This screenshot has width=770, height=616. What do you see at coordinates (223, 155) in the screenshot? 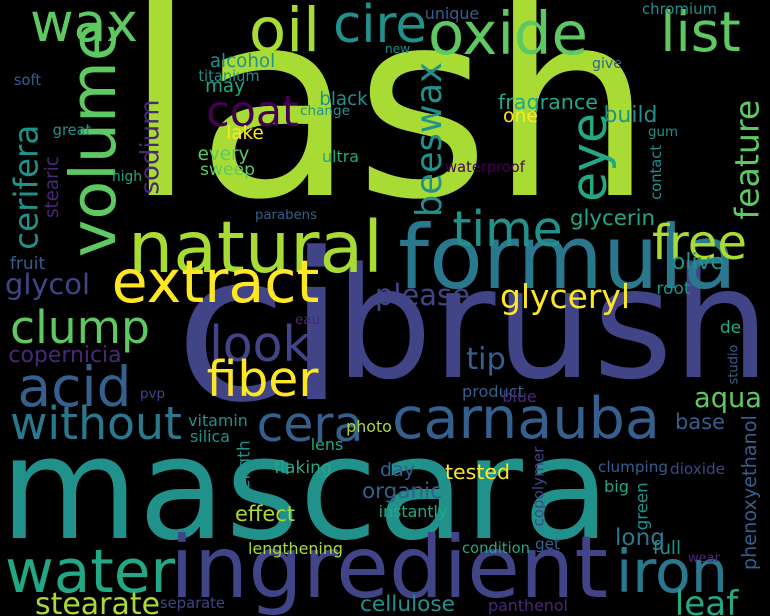
I see `word-every: every` at bounding box center [223, 155].